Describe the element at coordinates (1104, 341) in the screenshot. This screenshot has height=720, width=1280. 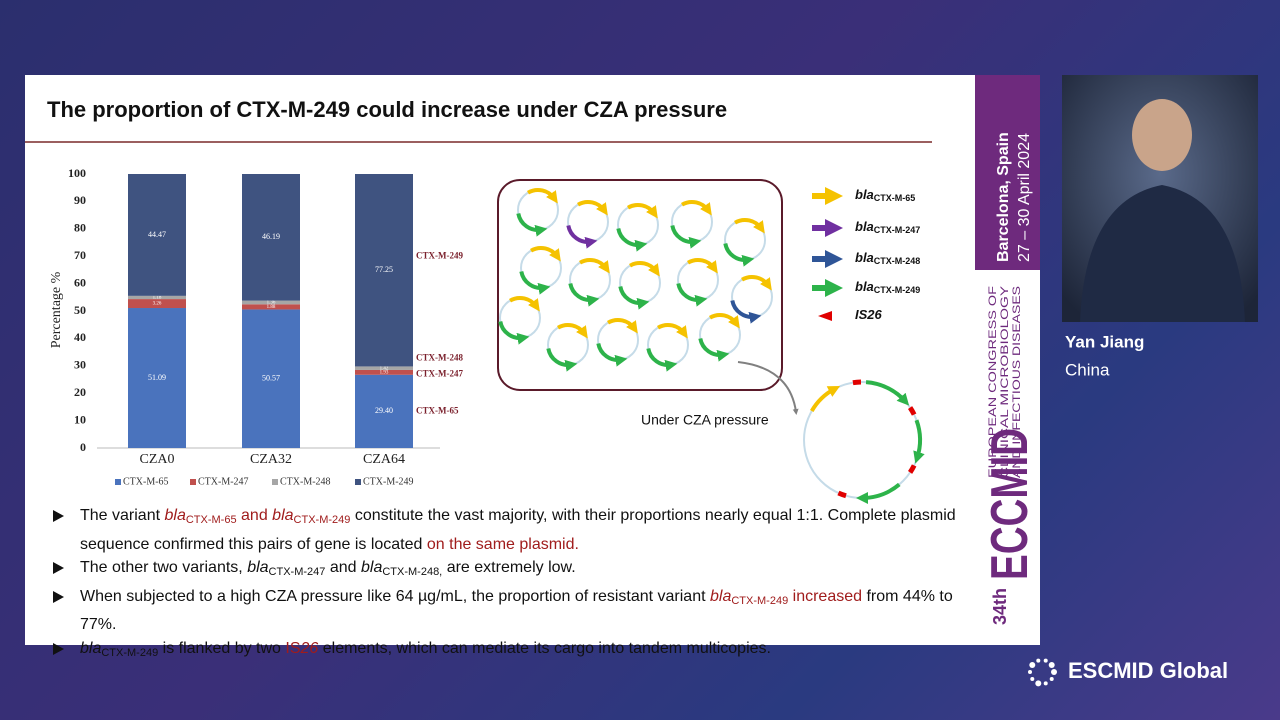
I see `speaker-name: Yan Jiang` at that location.